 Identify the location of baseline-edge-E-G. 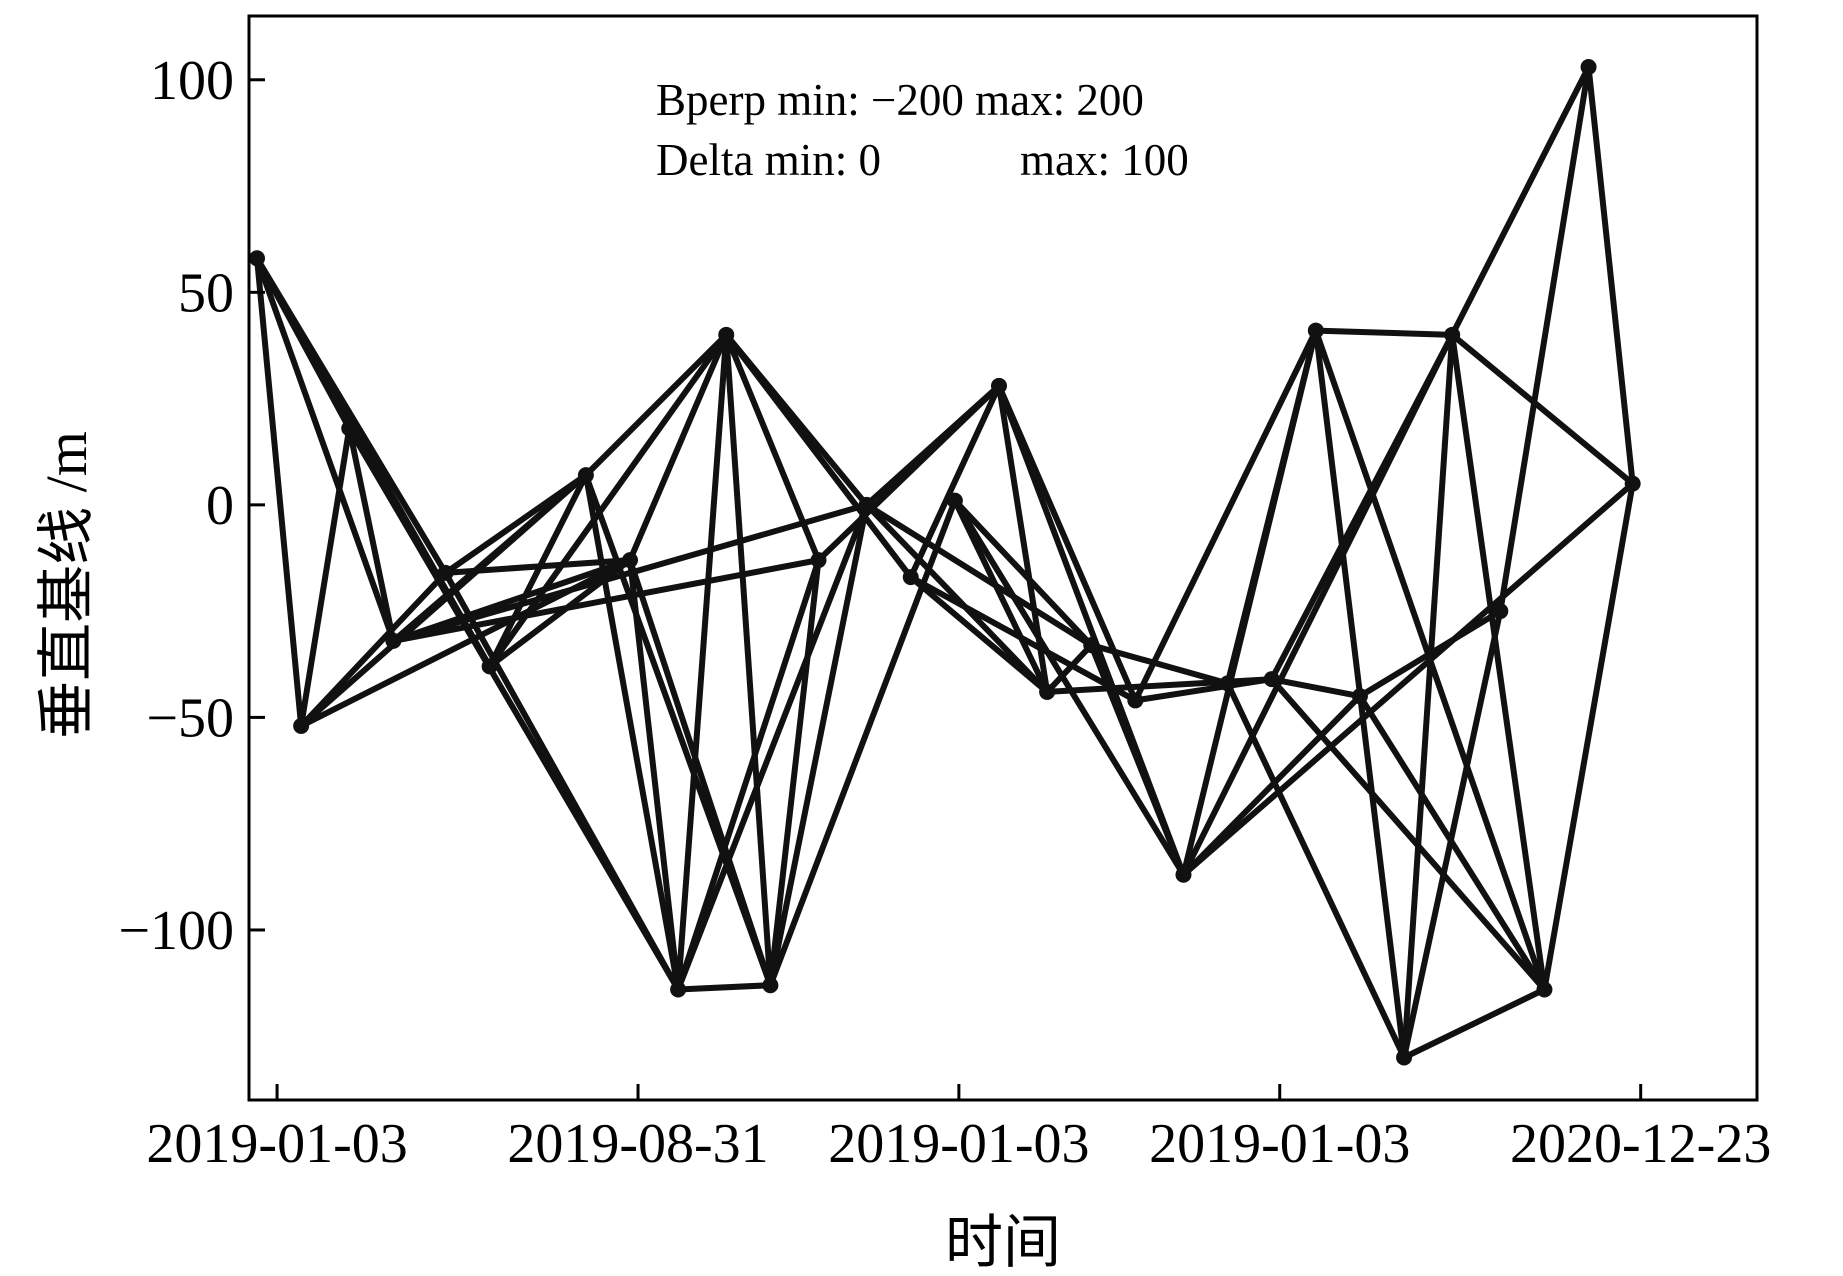
(515, 524).